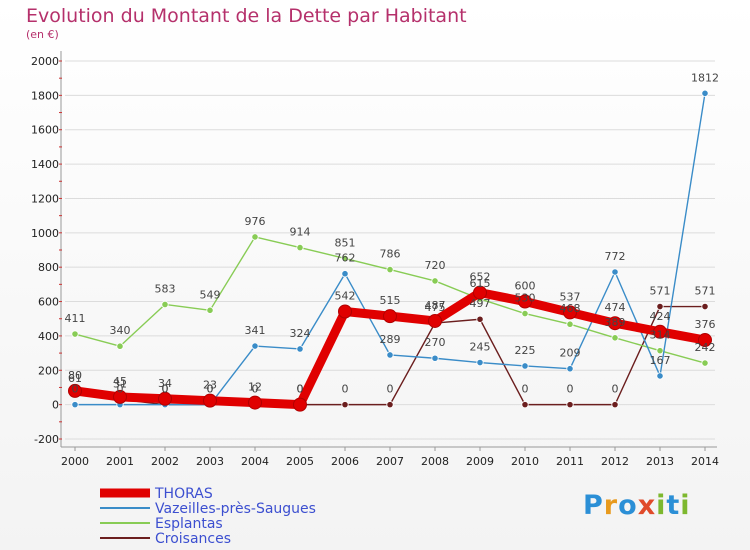 This screenshot has width=750, height=550. What do you see at coordinates (673, 505) in the screenshot?
I see `logo-letter: t` at bounding box center [673, 505].